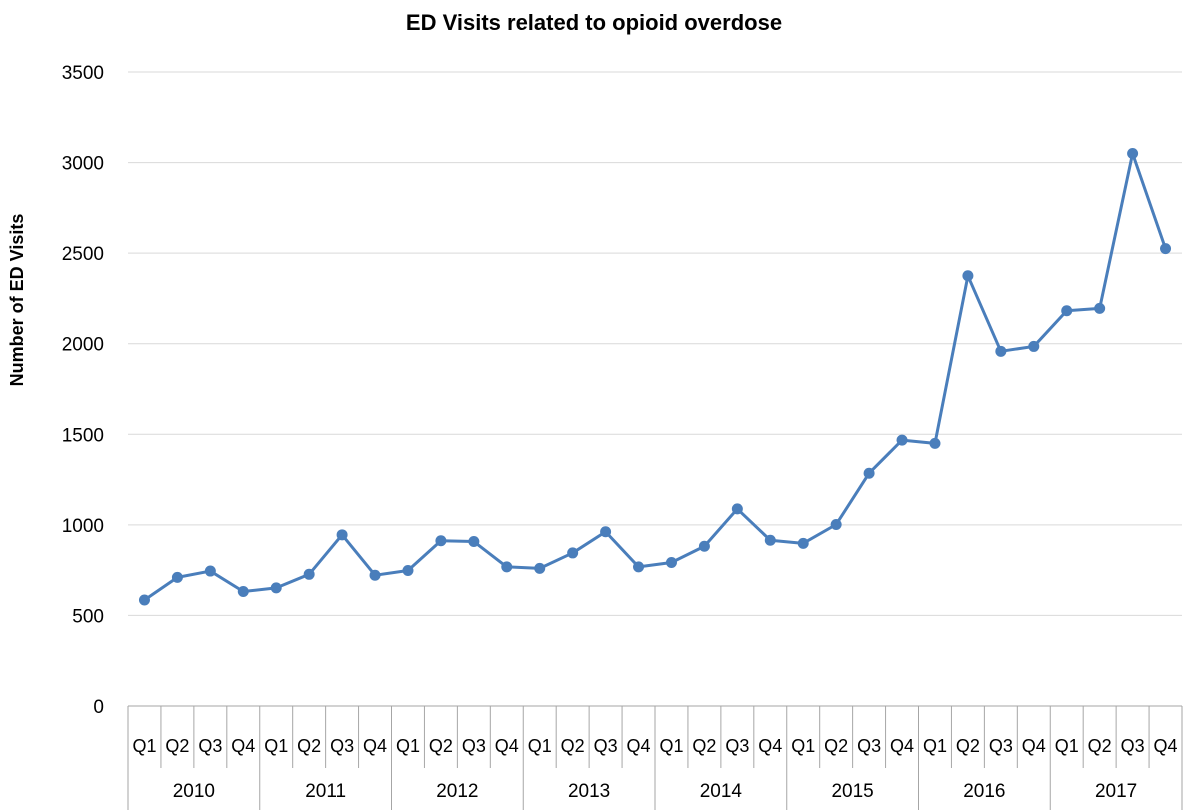  I want to click on y-tick-label: 1000, so click(83, 526).